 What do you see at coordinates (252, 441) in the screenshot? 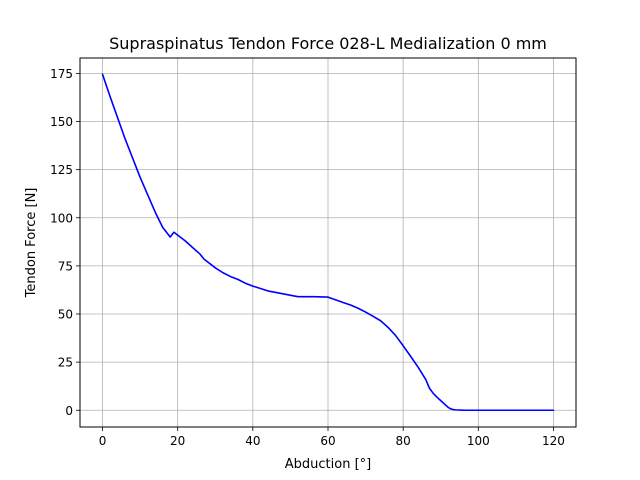
I see `x-tick-label: 40` at bounding box center [252, 441].